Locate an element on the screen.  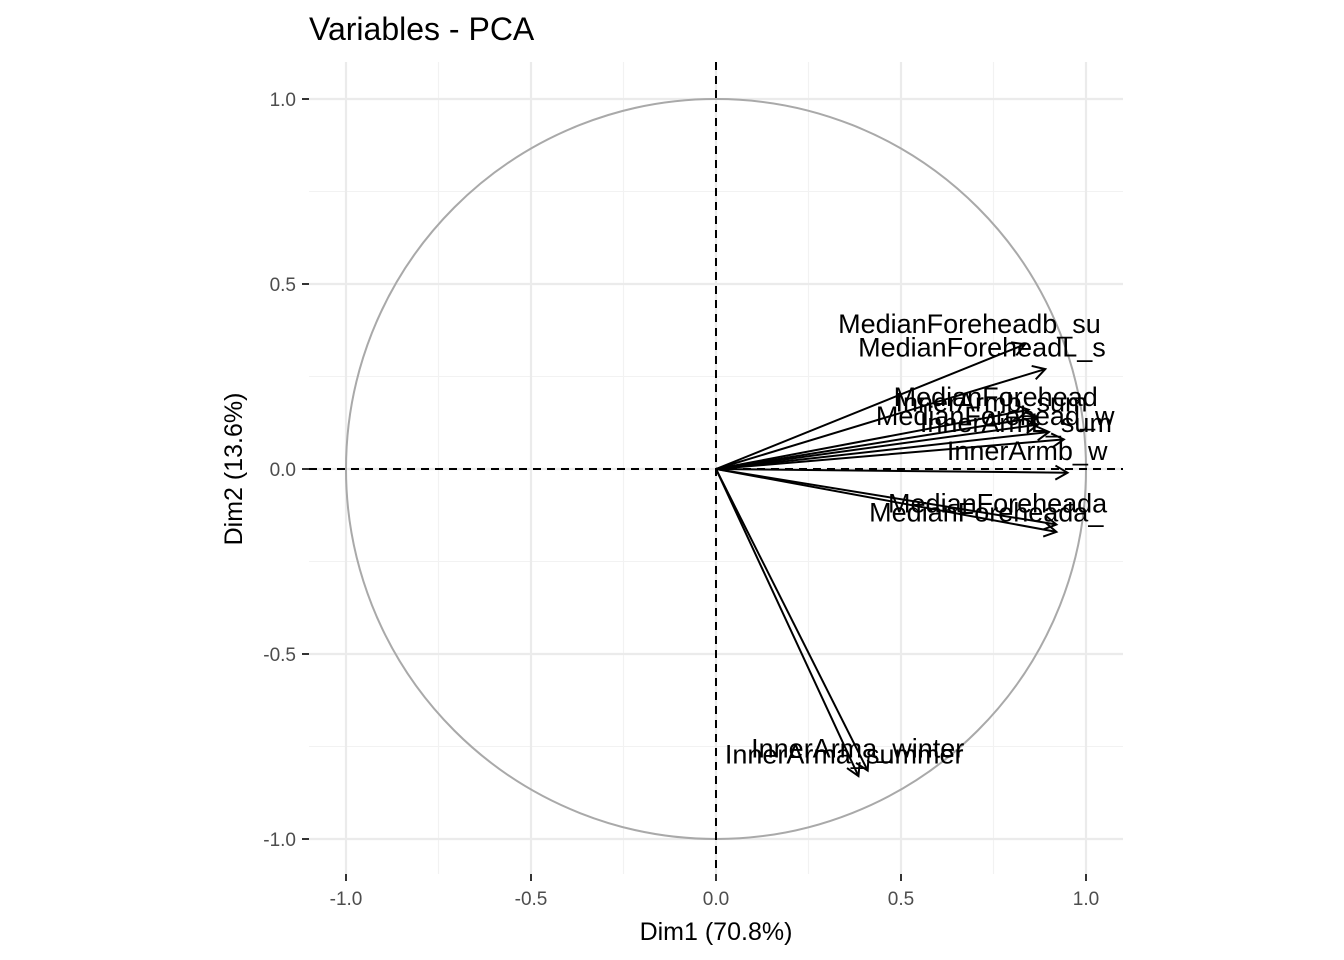
variable-label: MedianForeheada is located at coordinates (998, 503).